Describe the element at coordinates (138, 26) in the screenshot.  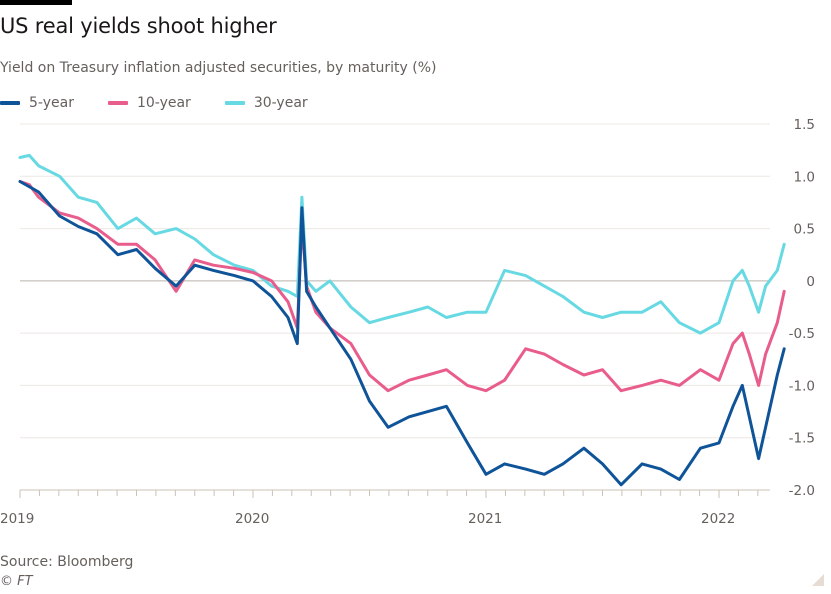
I see `chart-title: US real yields shoot higher` at that location.